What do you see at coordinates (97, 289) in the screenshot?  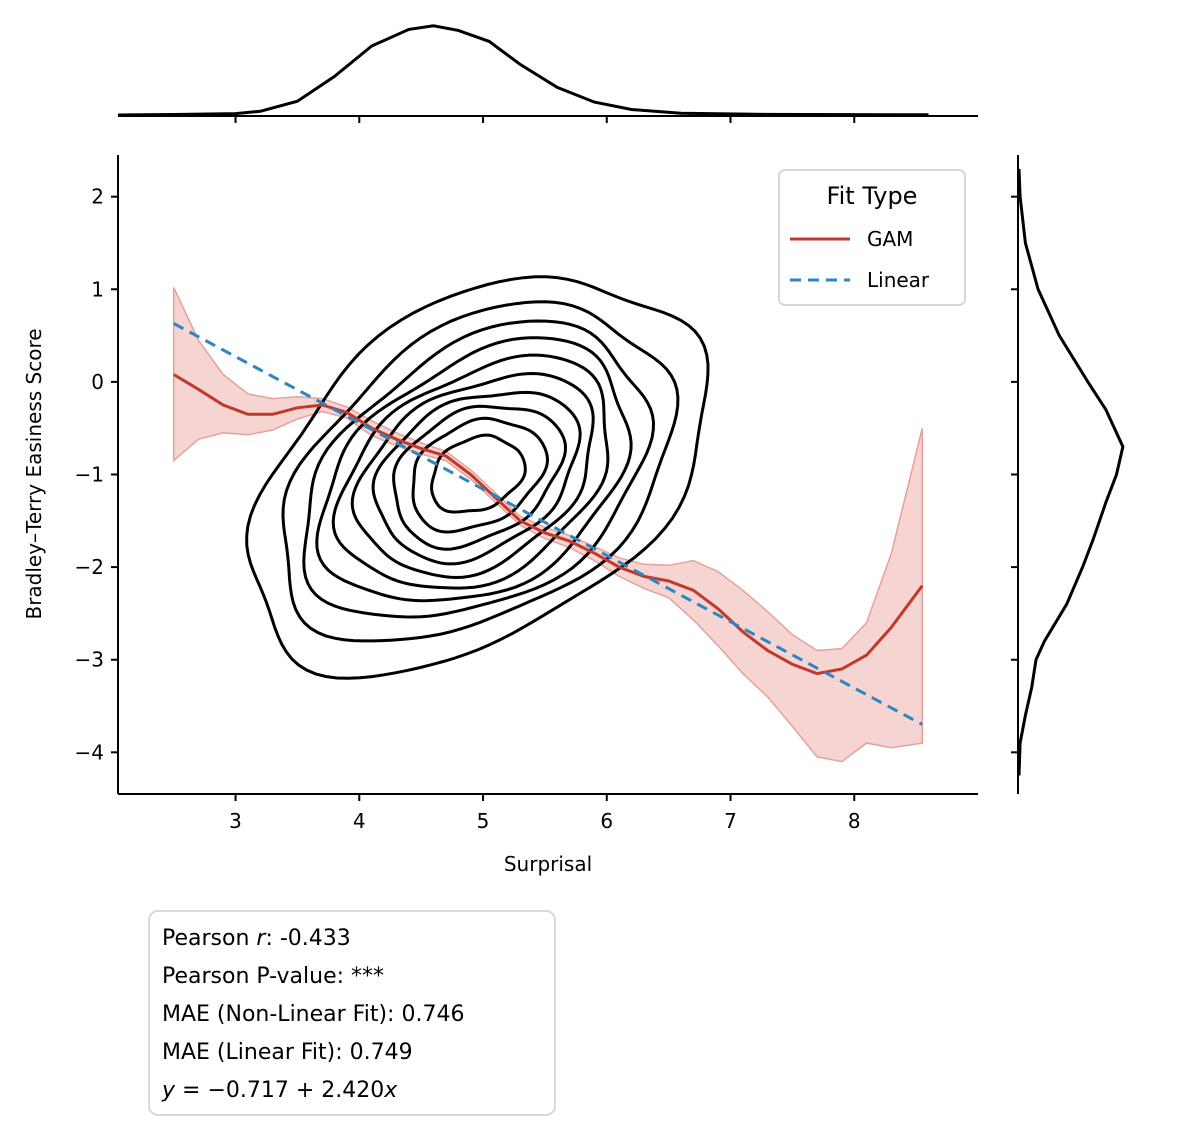 I see `y-tick-label: 1` at bounding box center [97, 289].